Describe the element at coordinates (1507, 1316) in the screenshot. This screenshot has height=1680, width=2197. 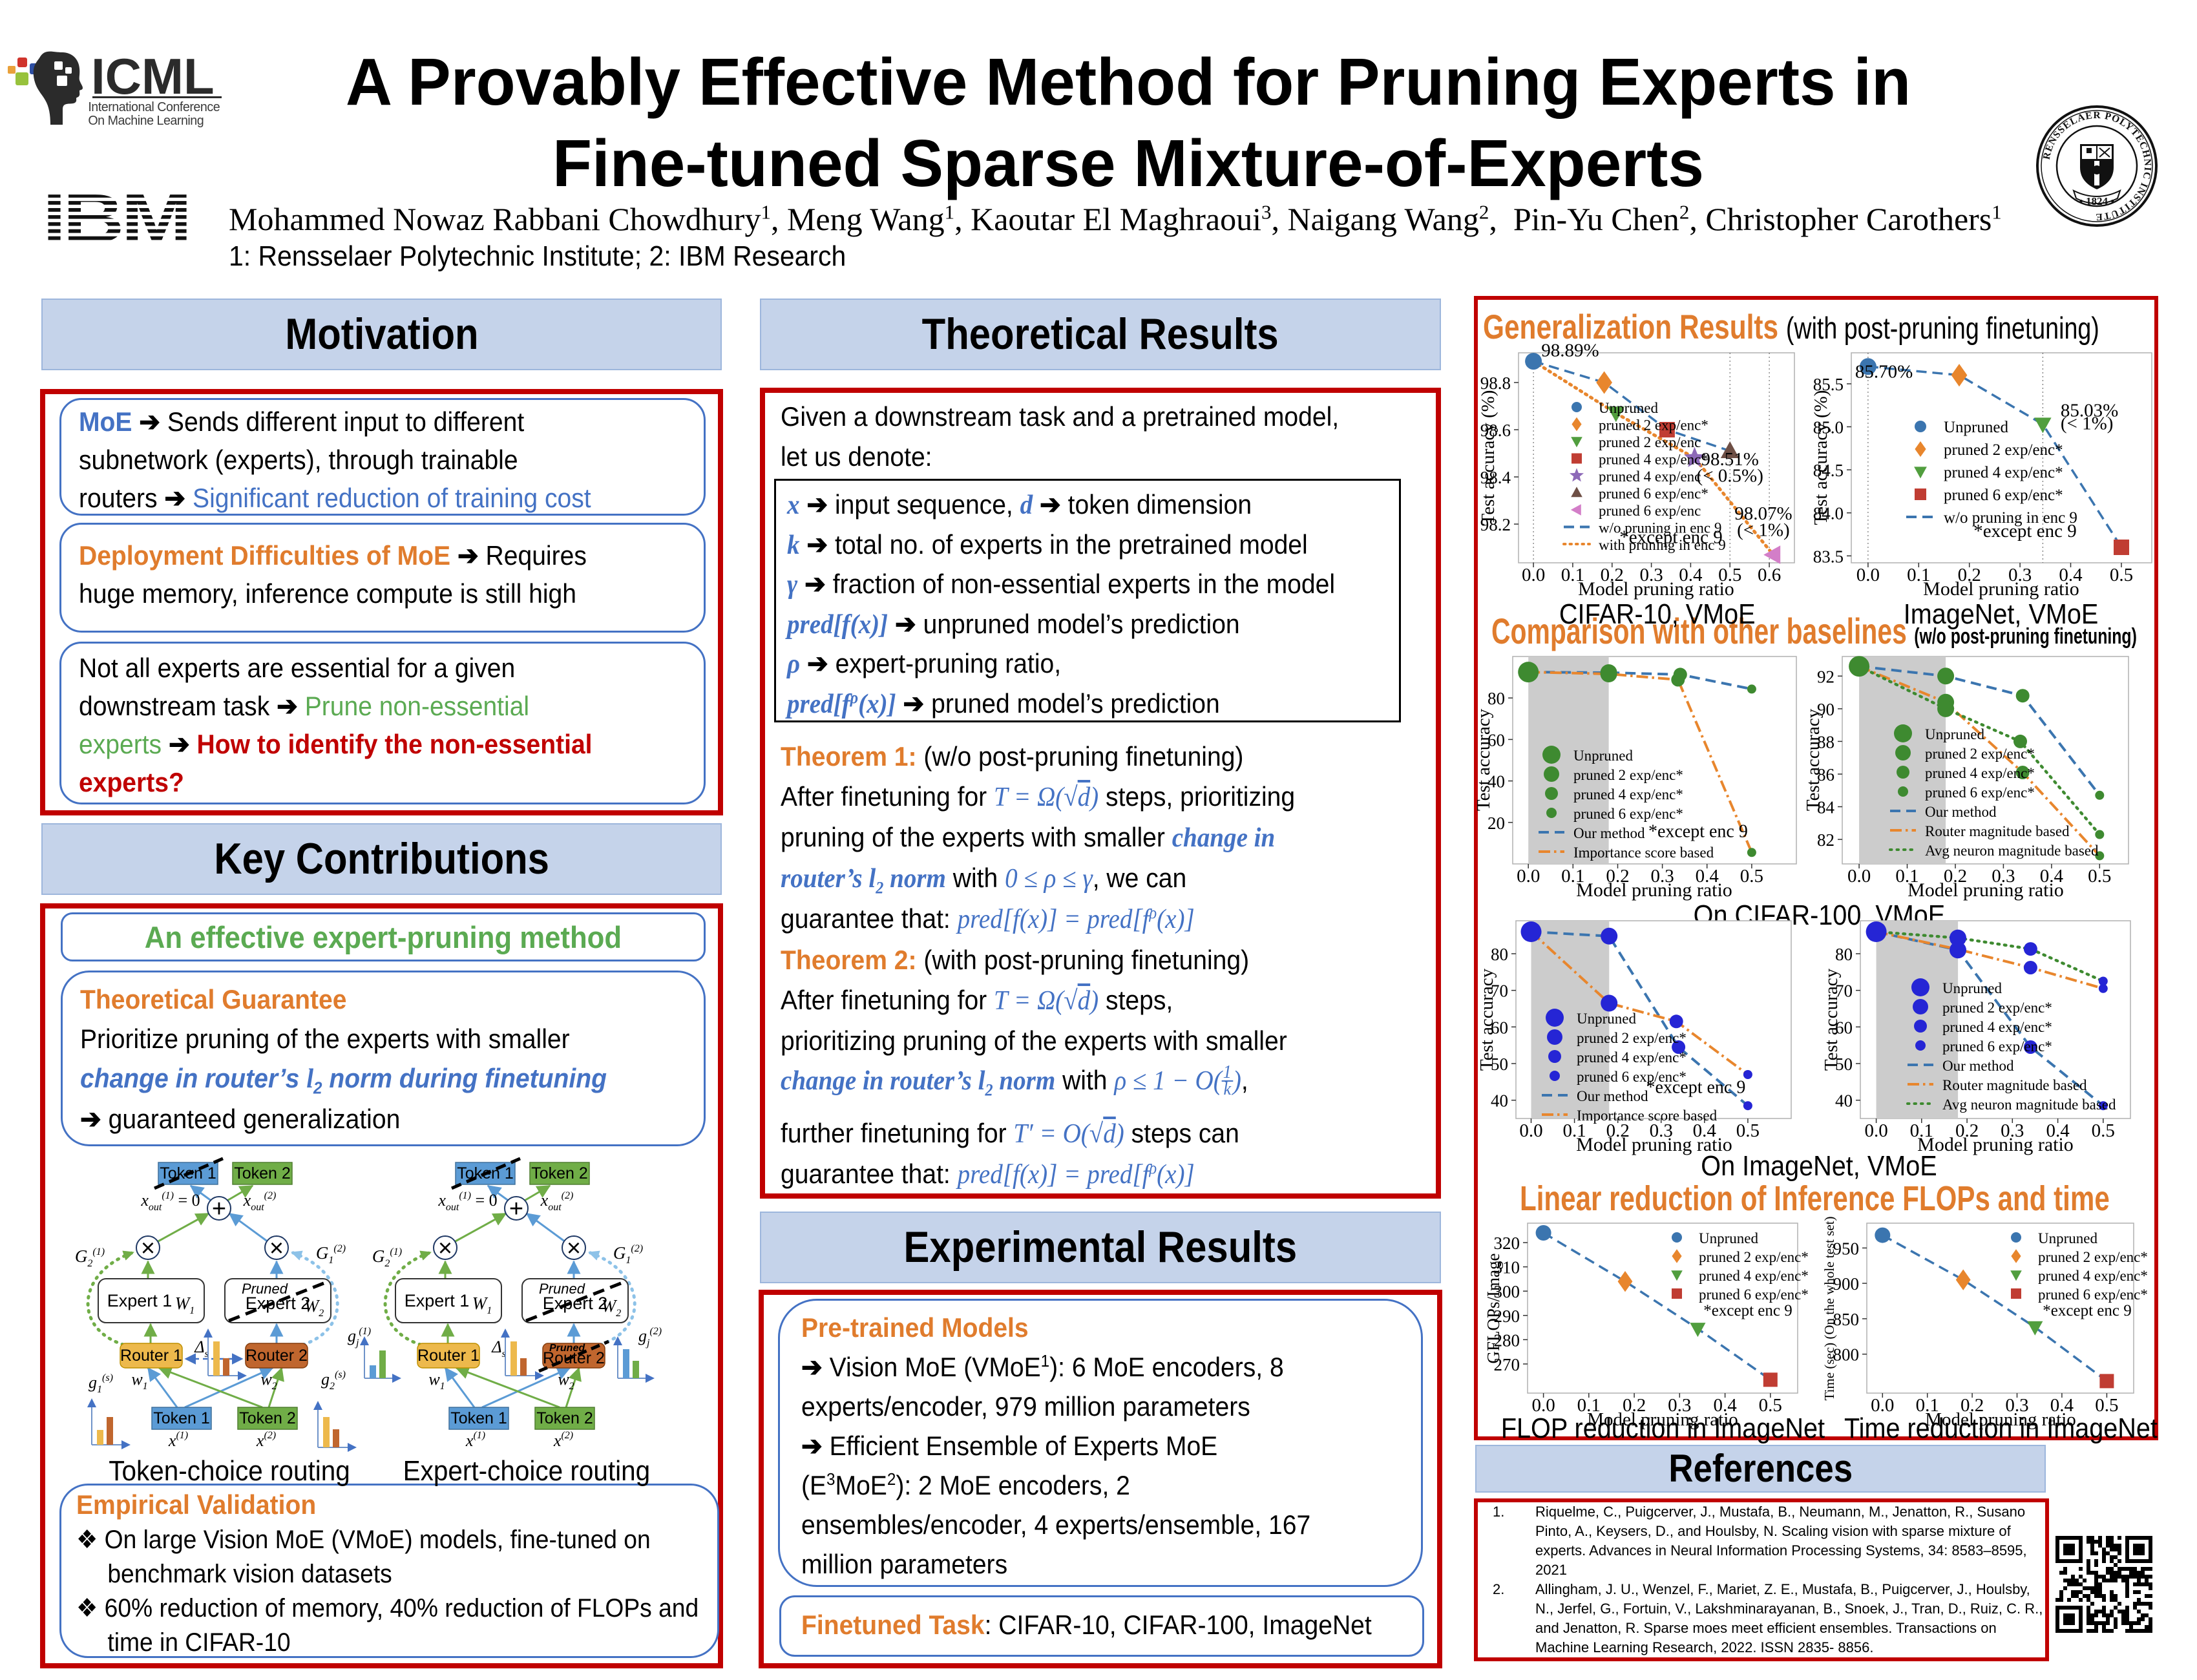
I see `svg-text: 290` at that location.